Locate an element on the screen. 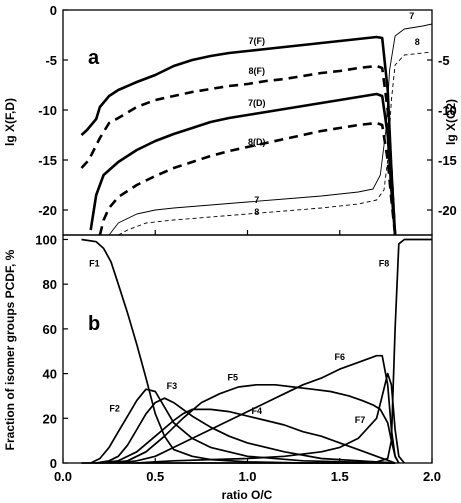 The height and width of the screenshot is (503, 461). x-tick-label: 0.0 is located at coordinates (63, 476).